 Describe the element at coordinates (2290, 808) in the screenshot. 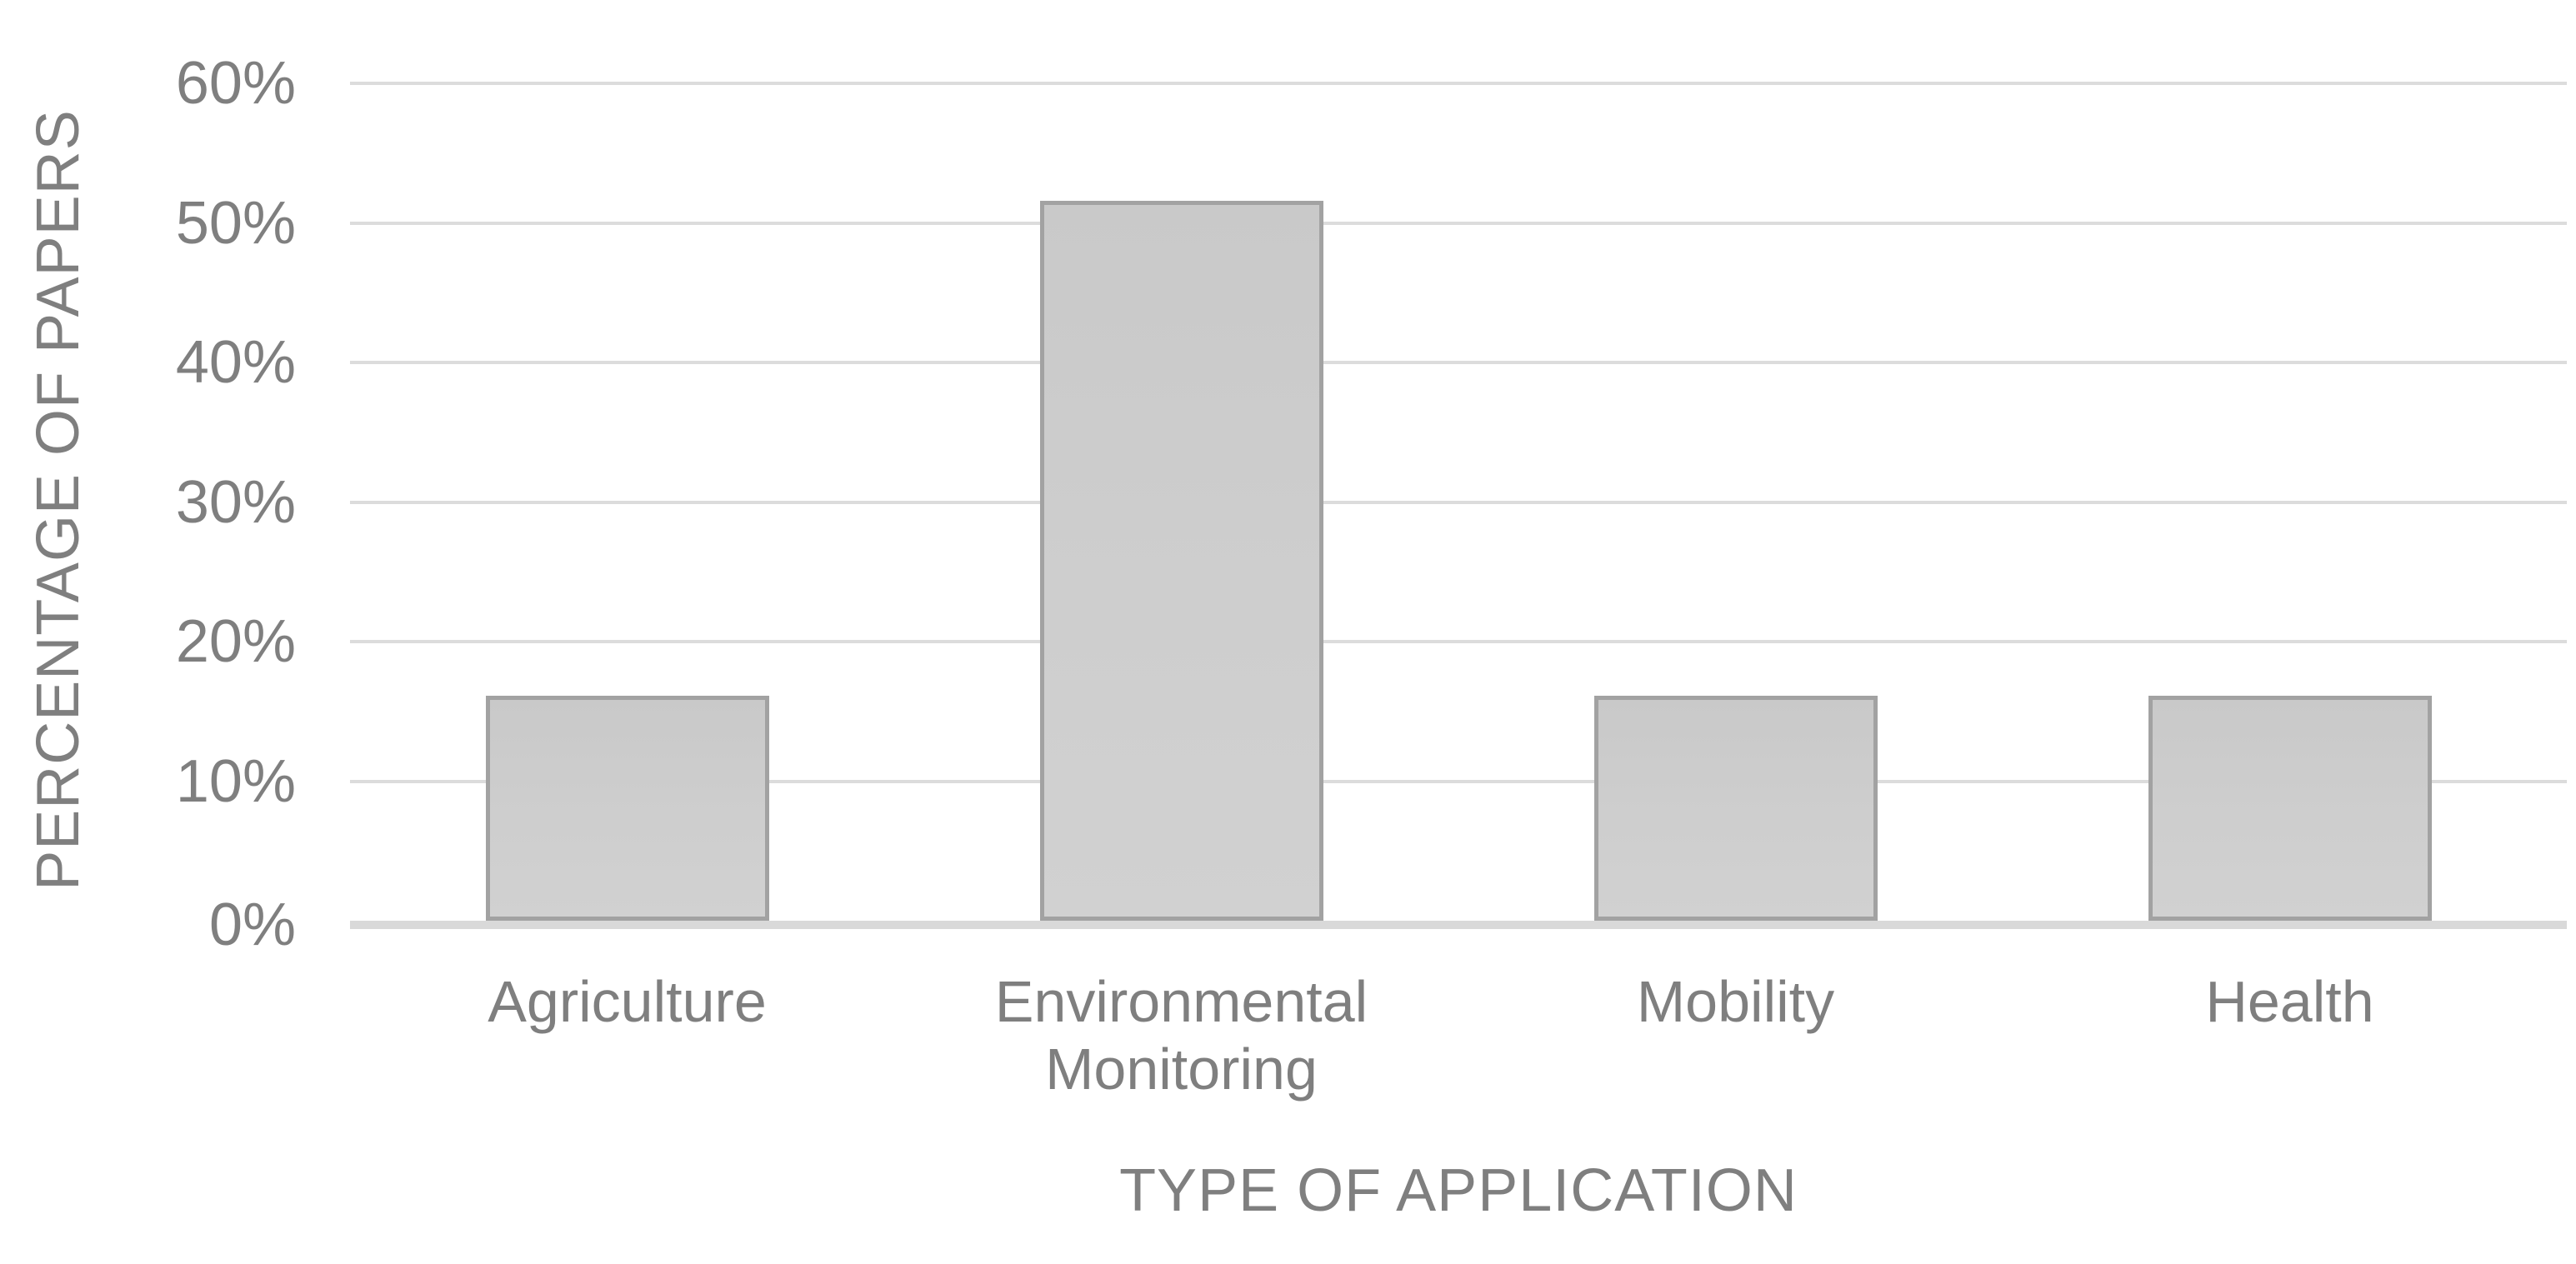

I see `bar-health` at that location.